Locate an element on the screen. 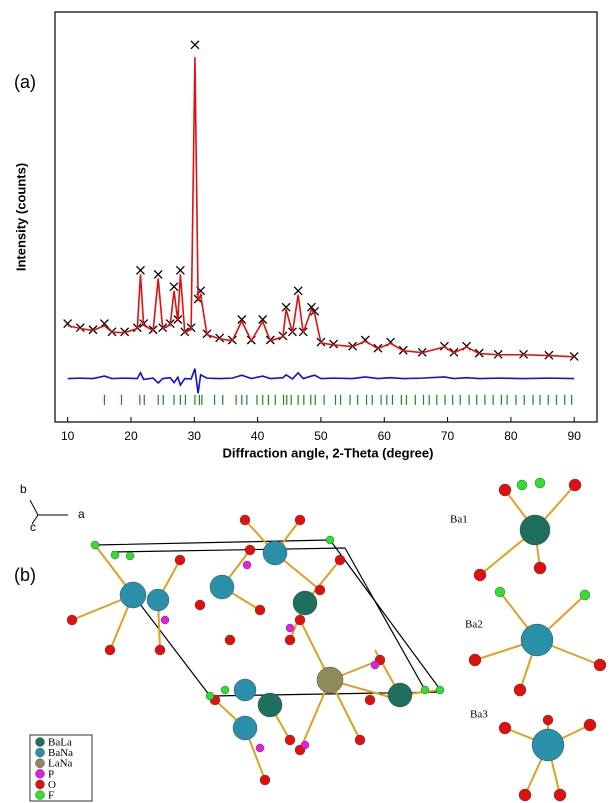 The width and height of the screenshot is (612, 803). axis-b: b is located at coordinates (23, 489).